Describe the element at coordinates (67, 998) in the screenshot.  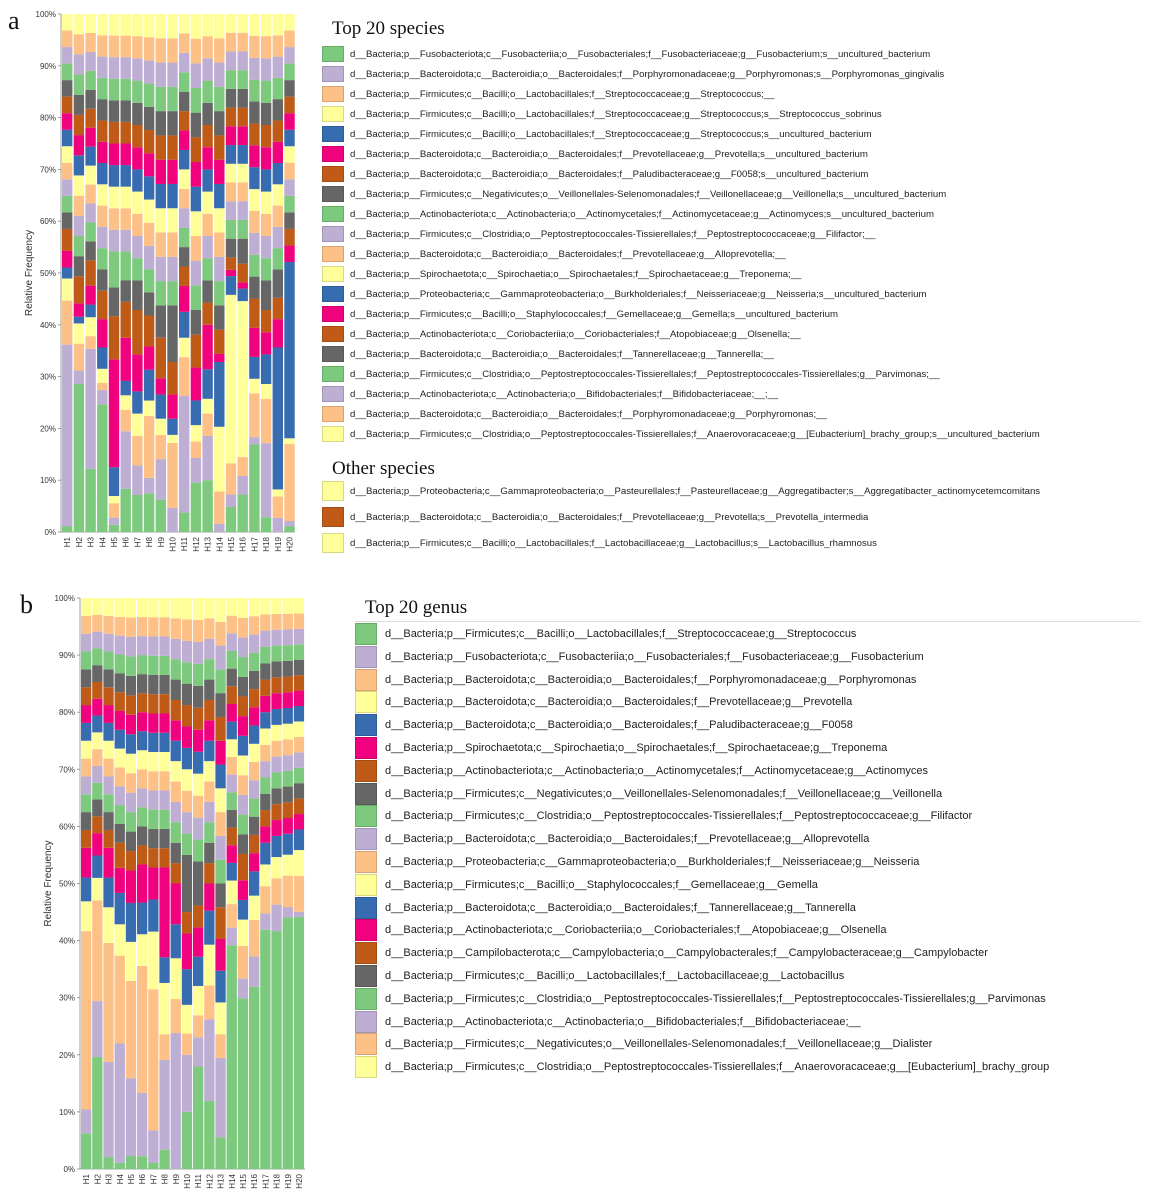
I see `y-tick-label: 30%` at that location.